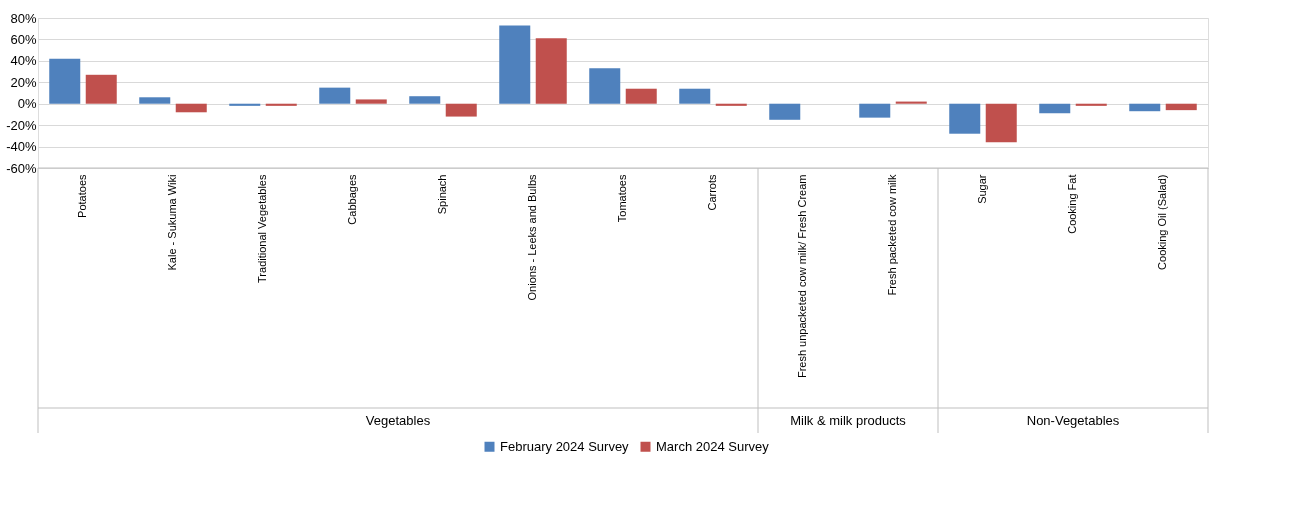  Describe the element at coordinates (892, 235) in the screenshot. I see `x-tick-label: Fresh packeted cow milk` at that location.